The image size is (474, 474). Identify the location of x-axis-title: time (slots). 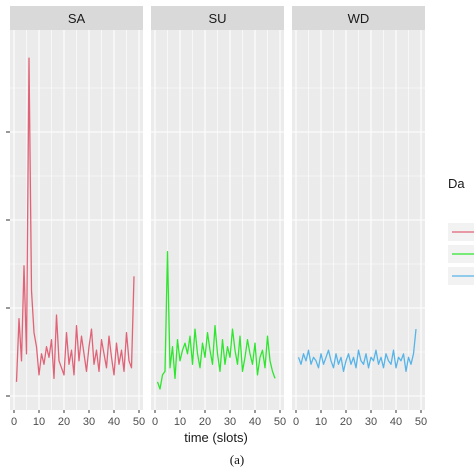
(216, 437).